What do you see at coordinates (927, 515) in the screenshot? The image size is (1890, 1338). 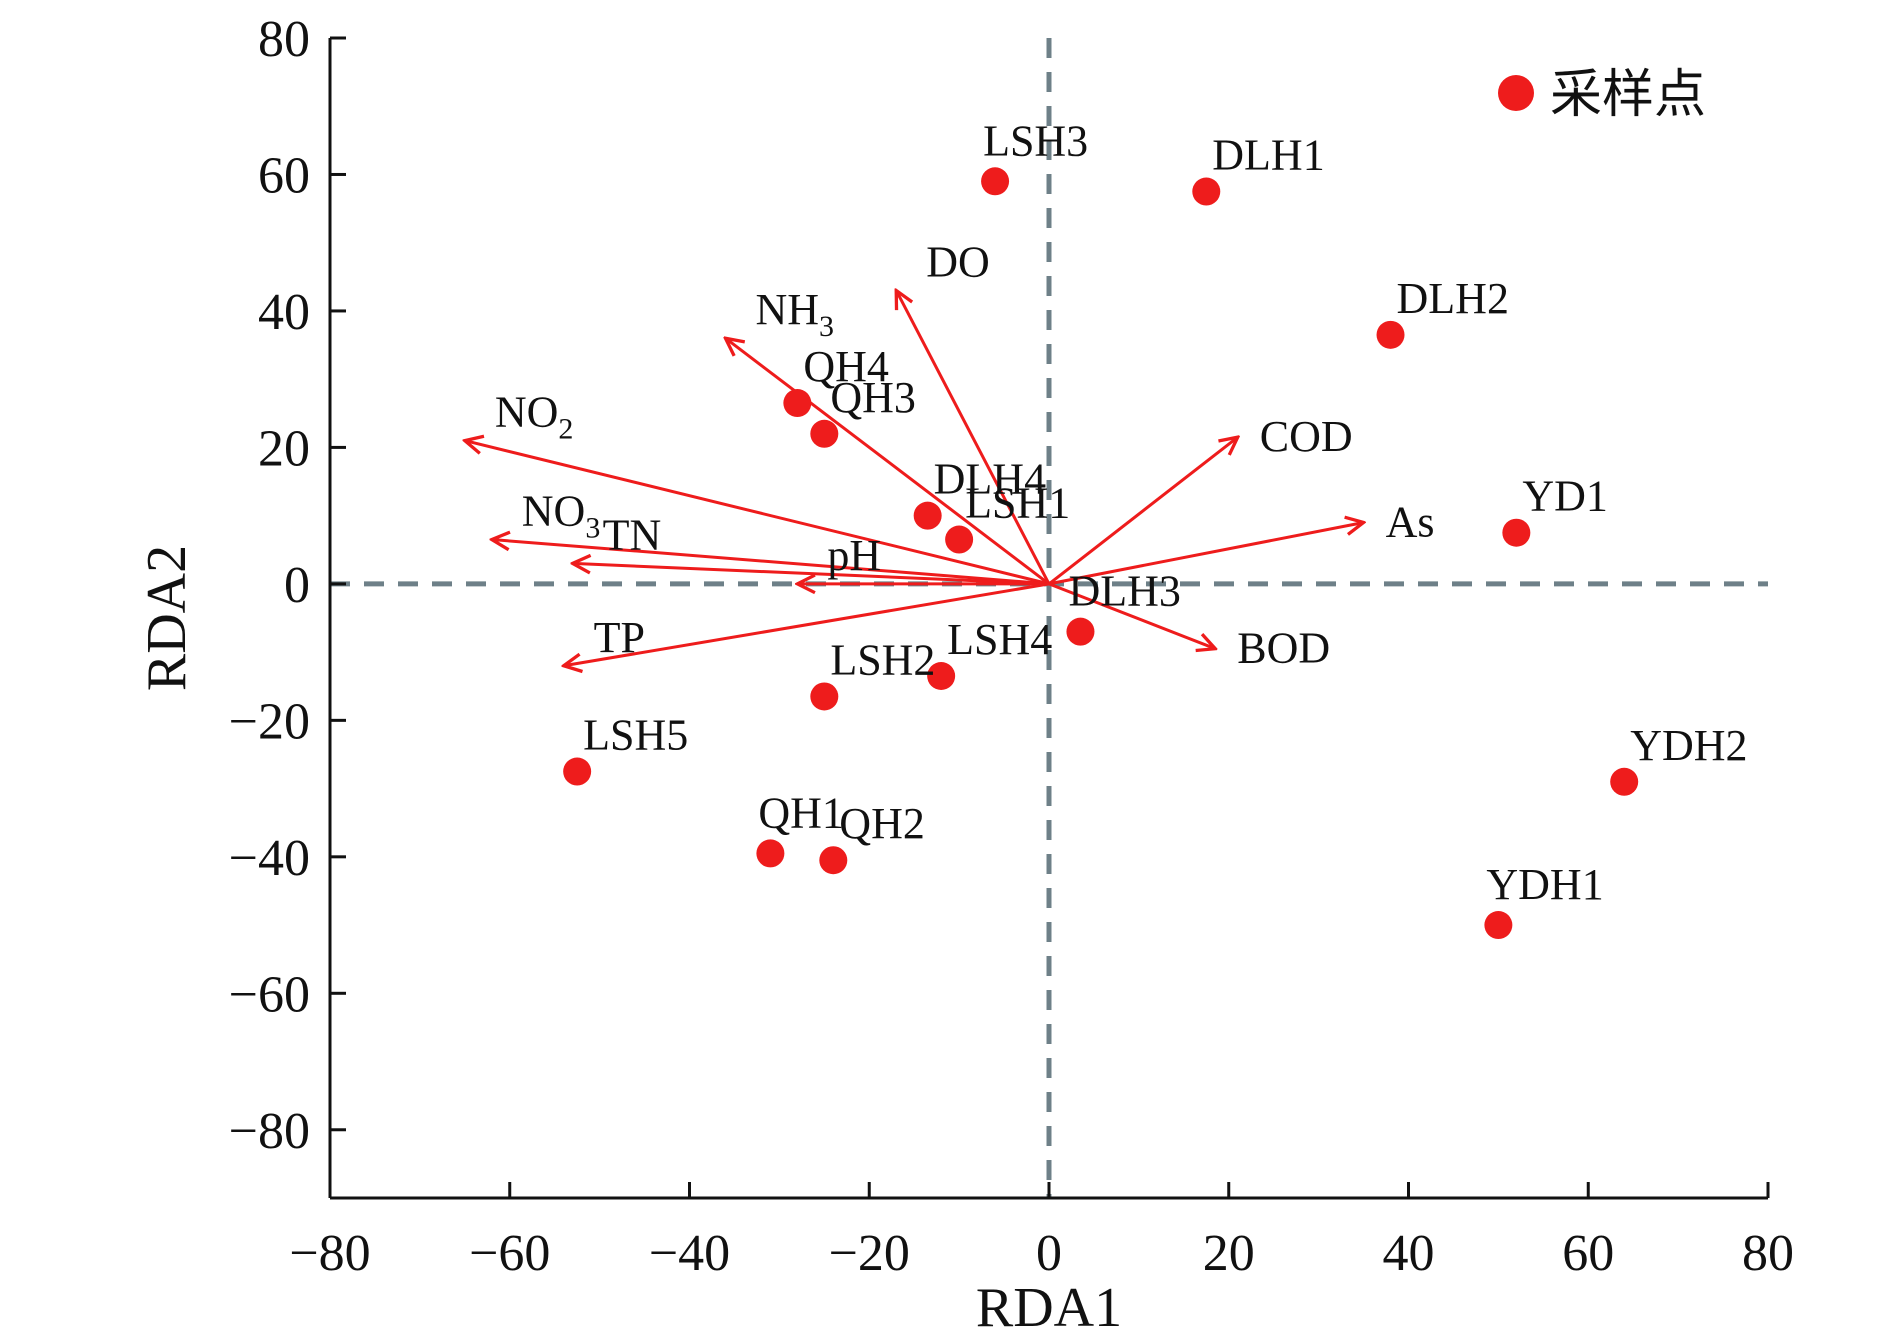 I see `site-point-dlh4` at bounding box center [927, 515].